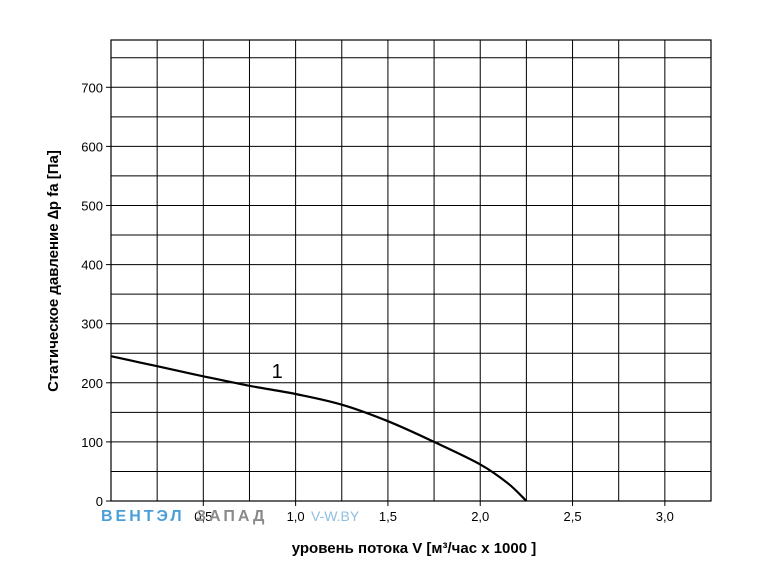 The width and height of the screenshot is (763, 586). I want to click on watermark-brand-gray: ЗАПАД, so click(231, 516).